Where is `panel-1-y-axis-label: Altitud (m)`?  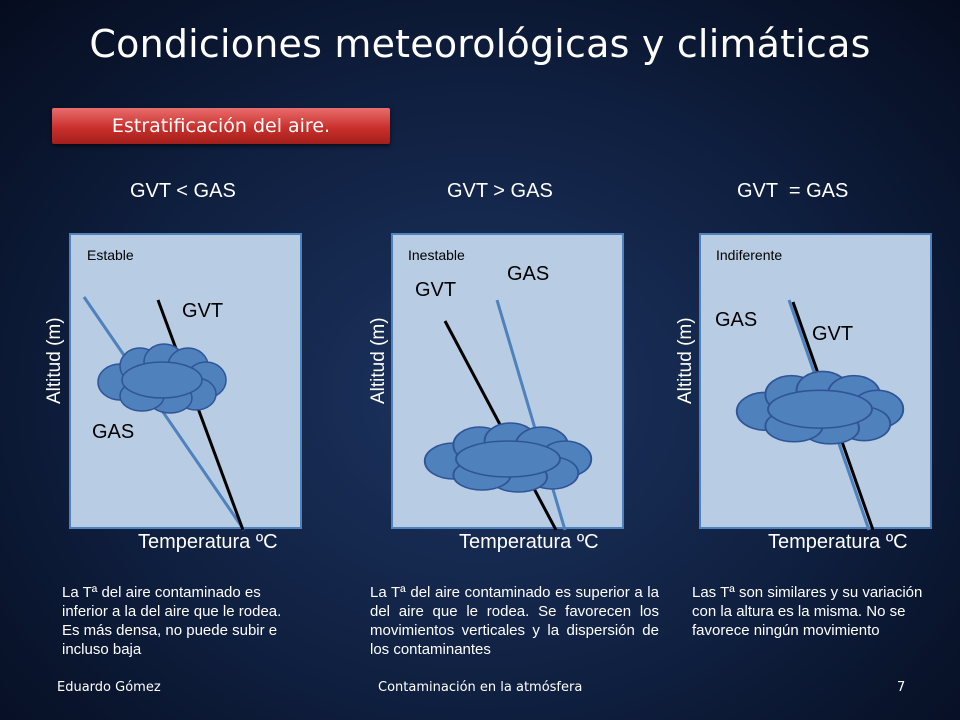
panel-1-y-axis-label: Altitud (m) is located at coordinates (54, 360).